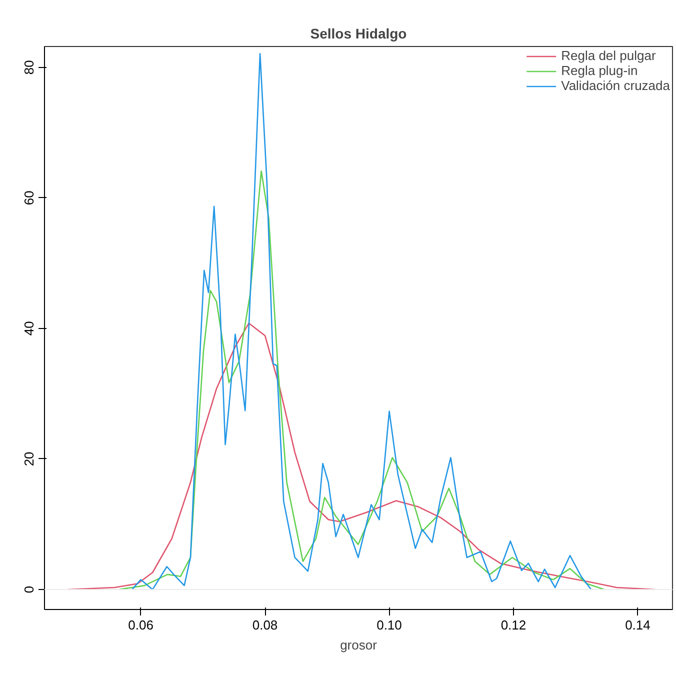  What do you see at coordinates (637, 625) in the screenshot?
I see `x-tick-label: 0.14` at bounding box center [637, 625].